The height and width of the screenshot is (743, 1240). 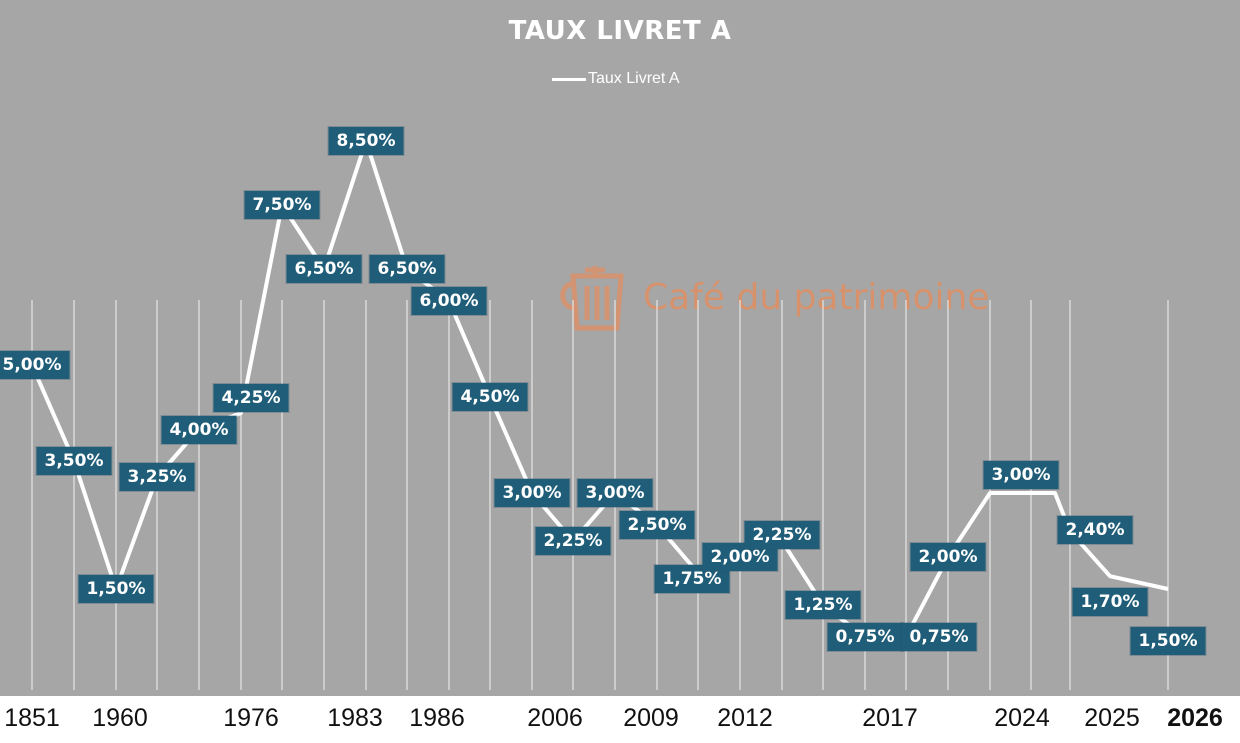 What do you see at coordinates (282, 205) in the screenshot?
I see `data-label: 7,50%` at bounding box center [282, 205].